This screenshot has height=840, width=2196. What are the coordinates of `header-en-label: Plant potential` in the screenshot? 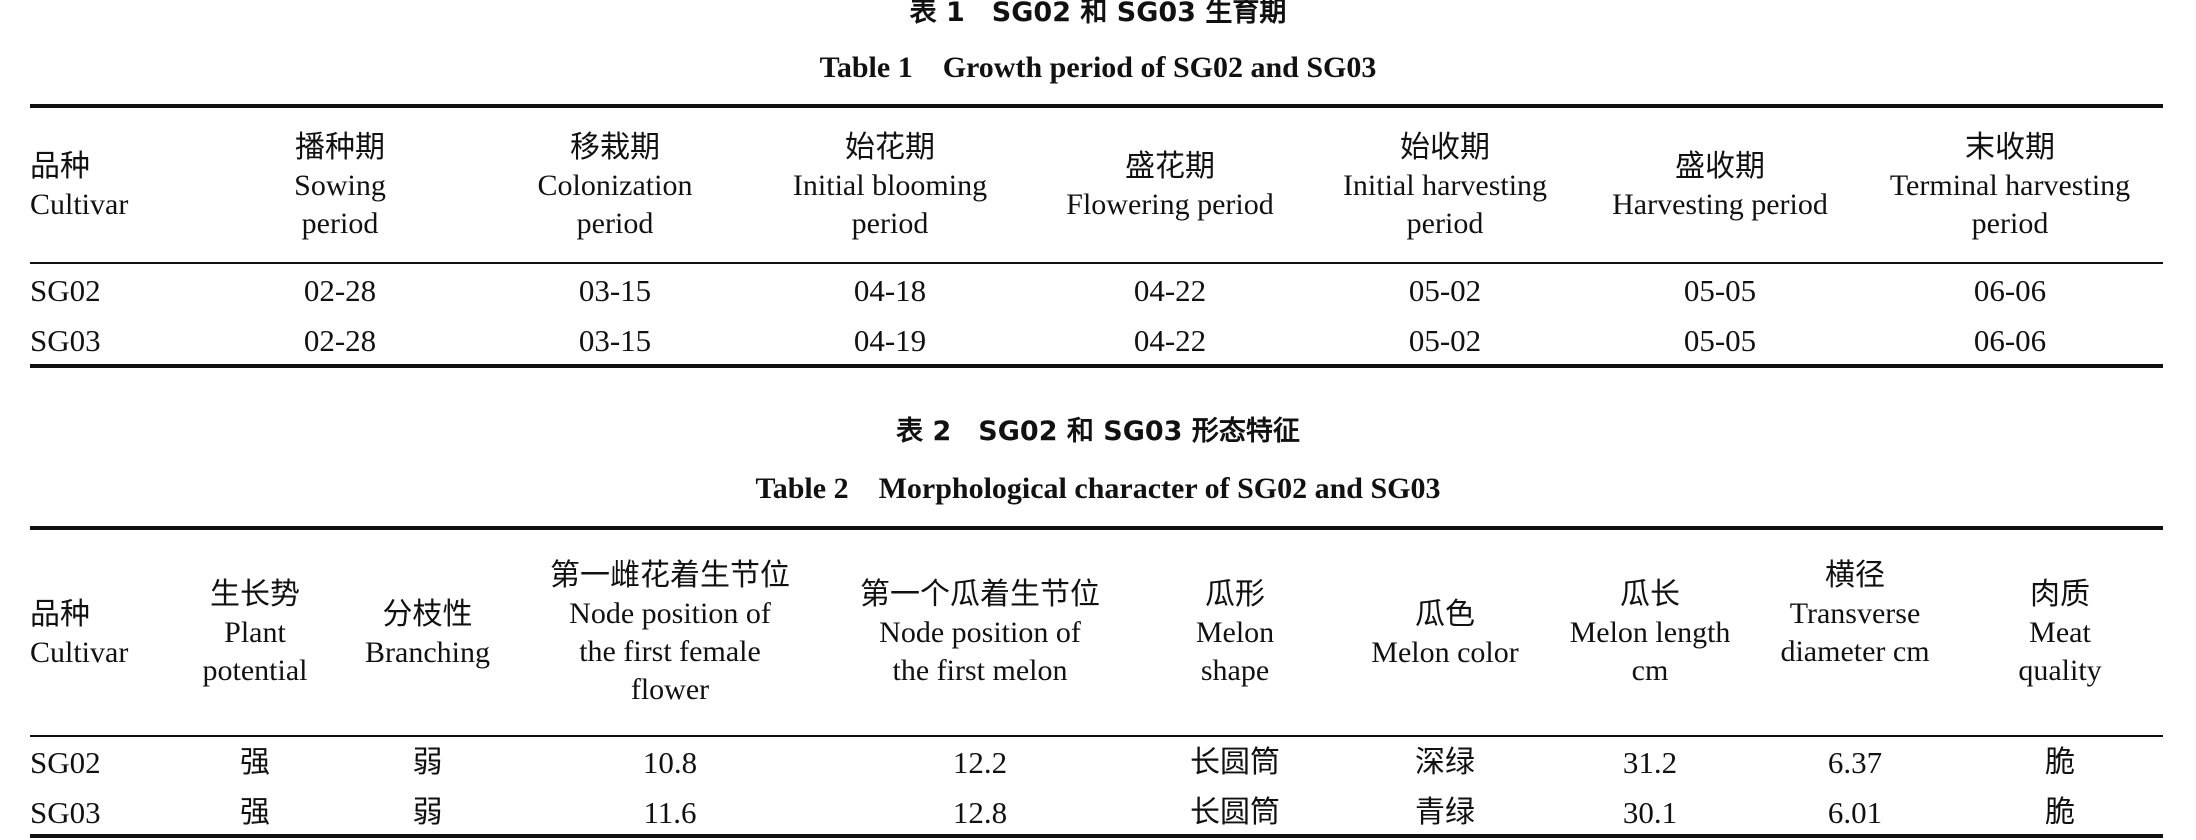 It's located at (255, 651).